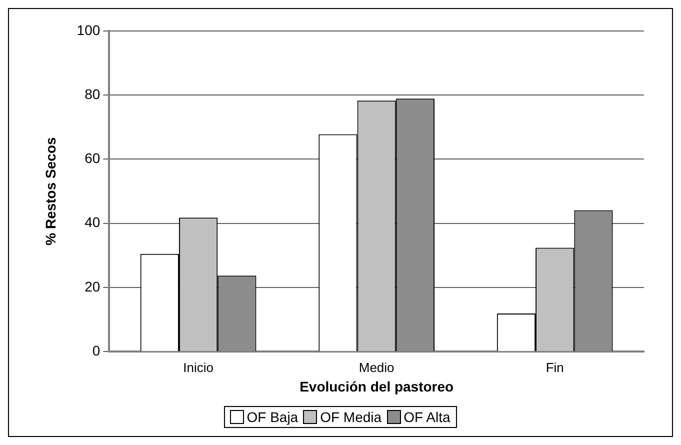 This screenshot has height=445, width=681. What do you see at coordinates (88, 30) in the screenshot?
I see `y-tick-label: 100` at bounding box center [88, 30].